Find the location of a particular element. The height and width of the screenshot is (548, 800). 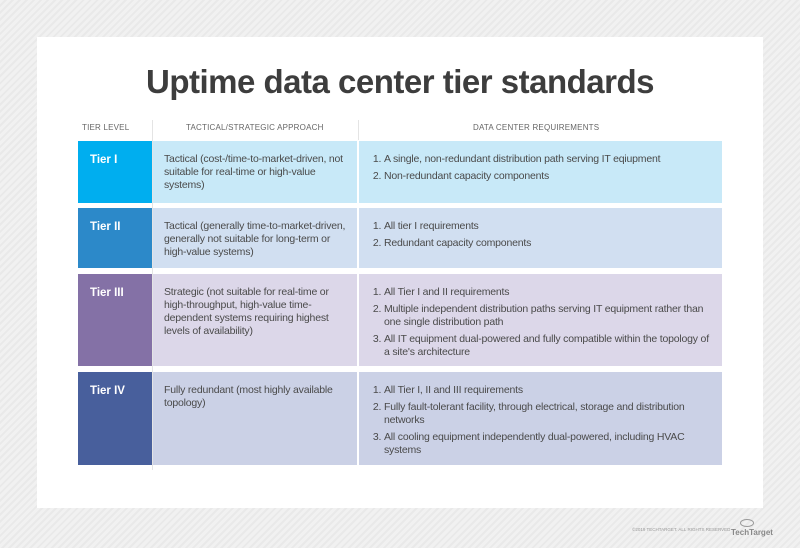

header-approach: TACTICAL/STRATEGIC APPROACH is located at coordinates (255, 127).